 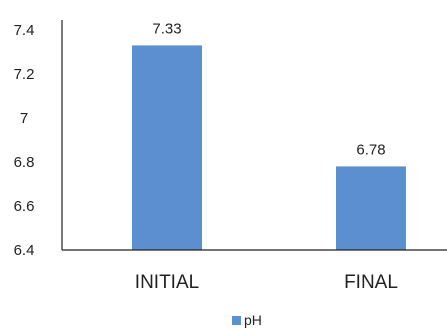 I want to click on bar-initial, so click(x=167, y=148).